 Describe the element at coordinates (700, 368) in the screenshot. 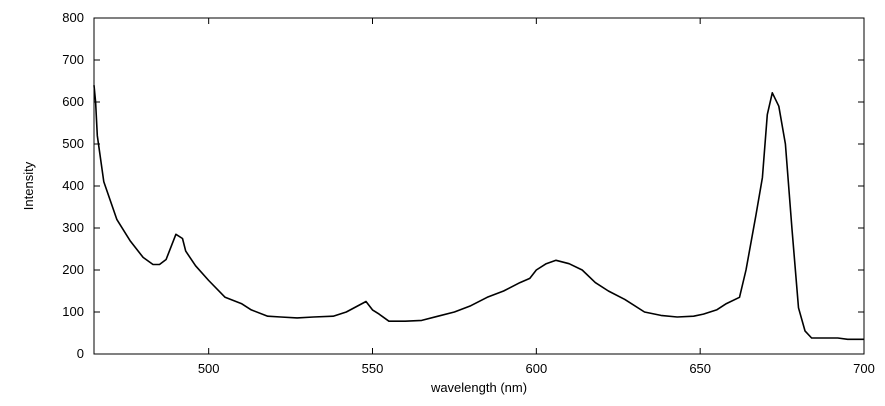

I see `x-tick-label: 650` at that location.